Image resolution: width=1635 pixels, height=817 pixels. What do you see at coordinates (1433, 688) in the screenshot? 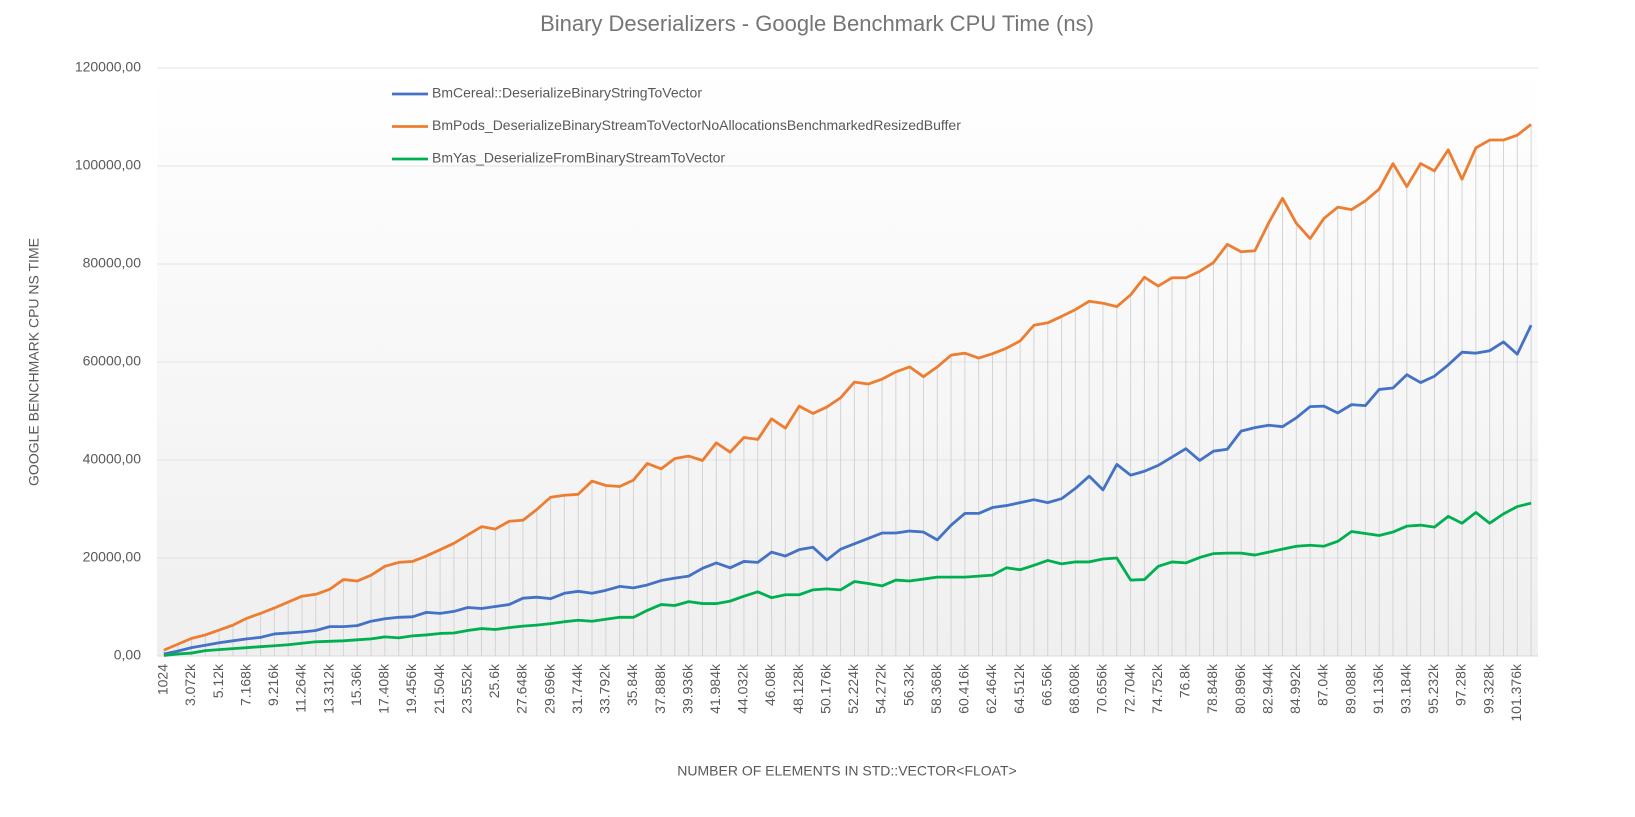
I see `x-tick-label: 95.232k` at bounding box center [1433, 688].